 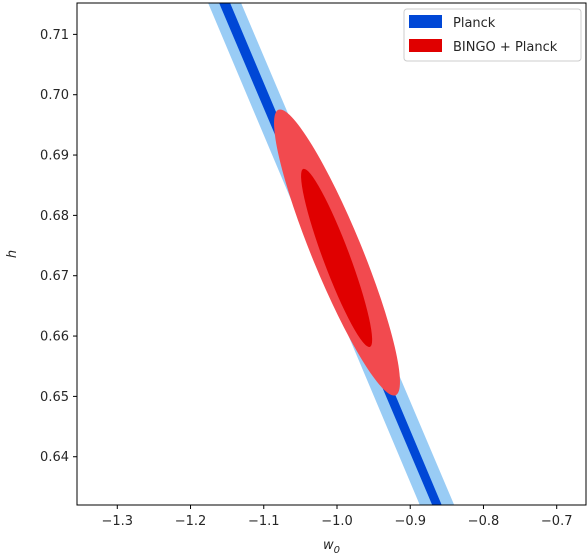 I want to click on y-tick-label: 0.66, so click(x=54, y=337).